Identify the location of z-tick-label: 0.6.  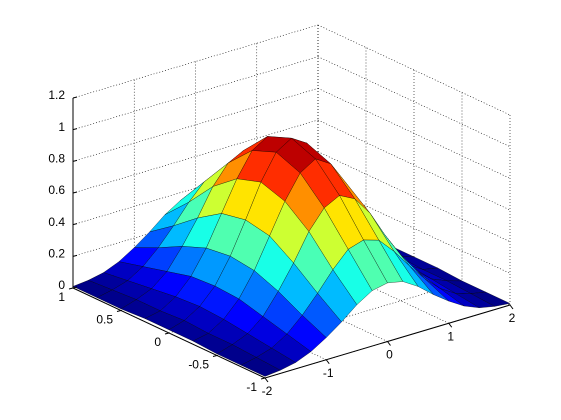
(56, 190).